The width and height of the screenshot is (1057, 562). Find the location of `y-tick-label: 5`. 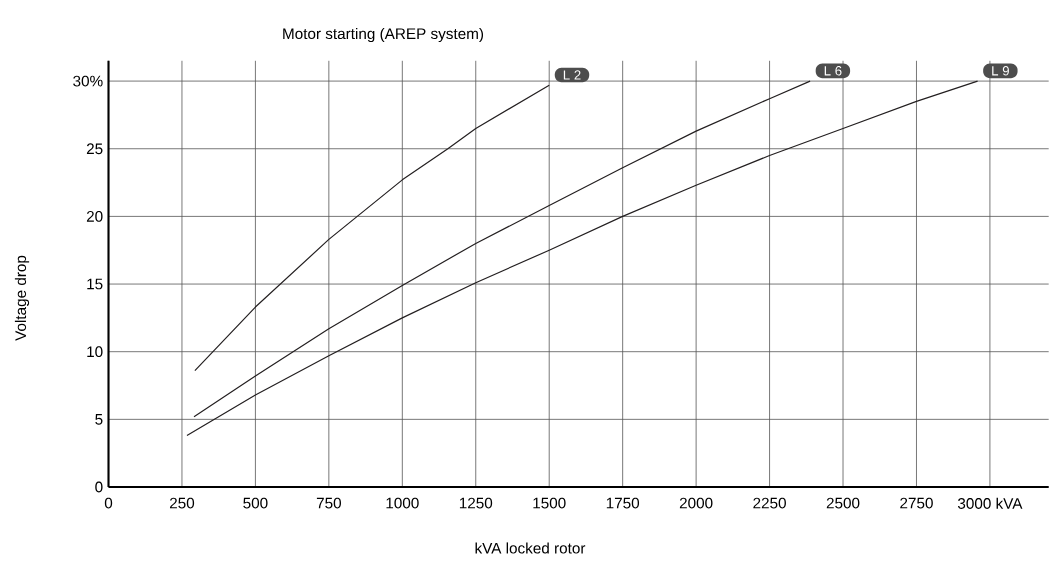

y-tick-label: 5 is located at coordinates (99, 419).